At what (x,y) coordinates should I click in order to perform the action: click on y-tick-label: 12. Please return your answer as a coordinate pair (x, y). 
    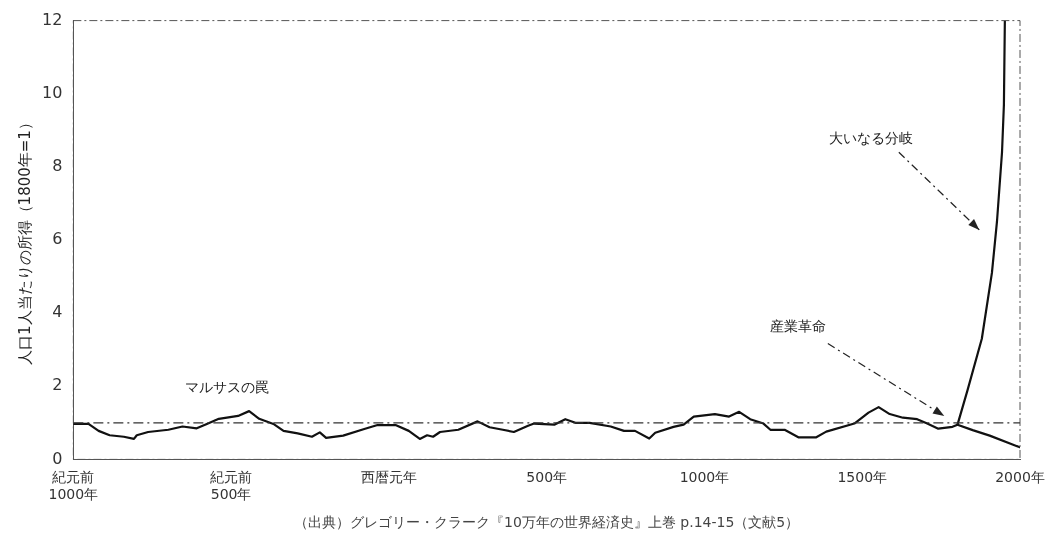
    Looking at the image, I should click on (52, 19).